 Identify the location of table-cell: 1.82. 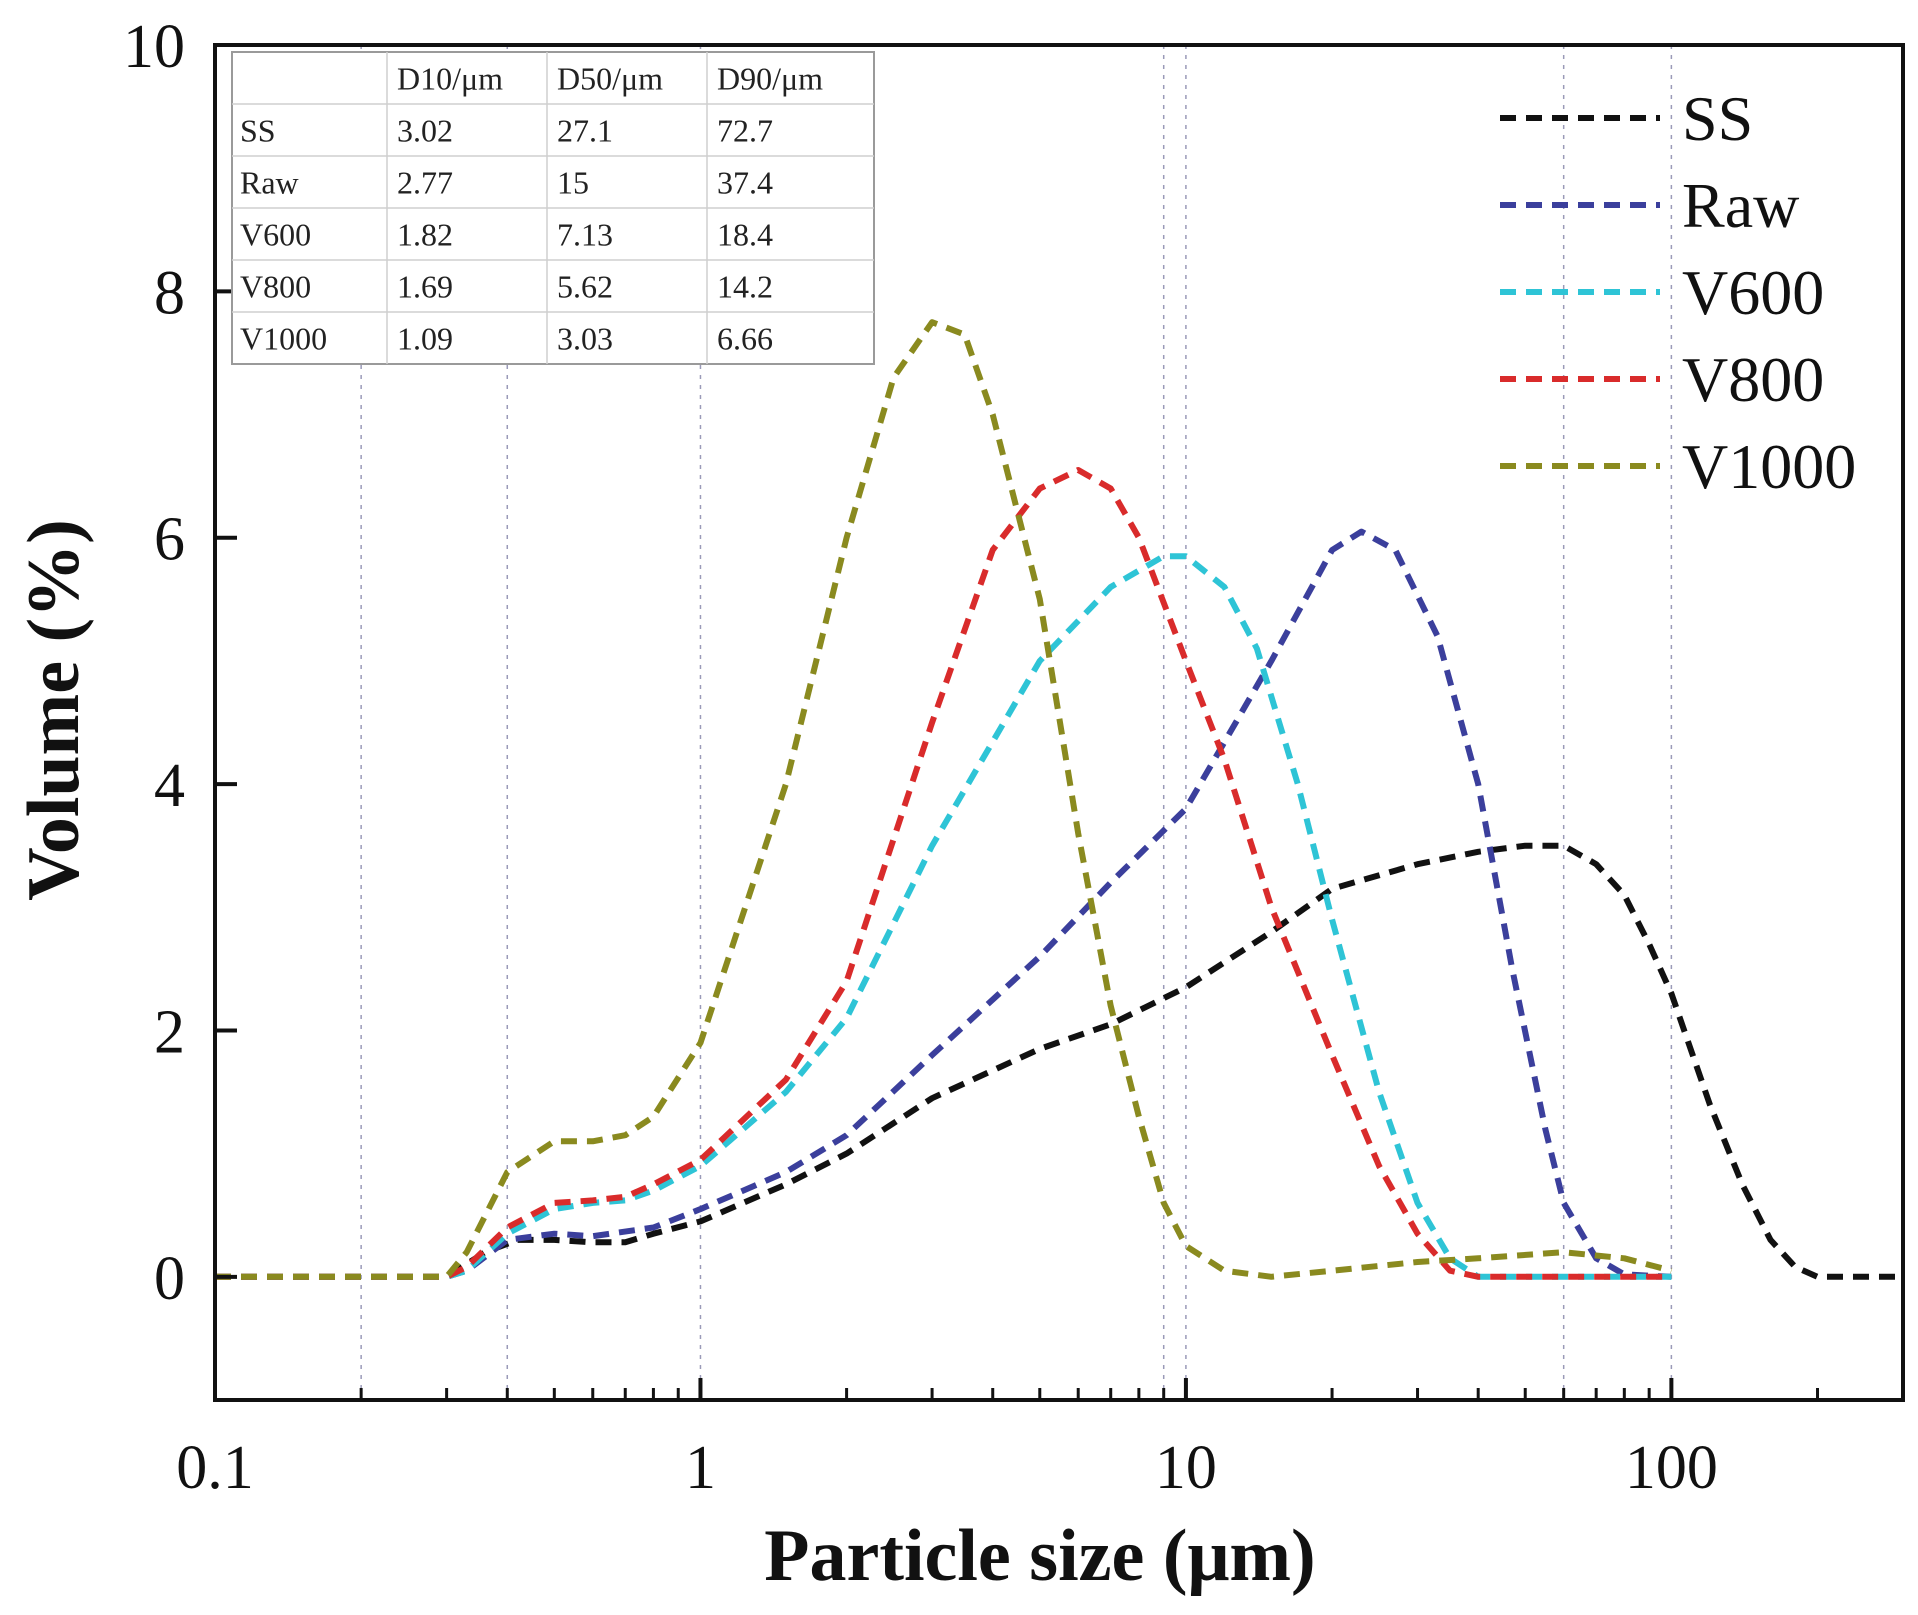
(425, 234).